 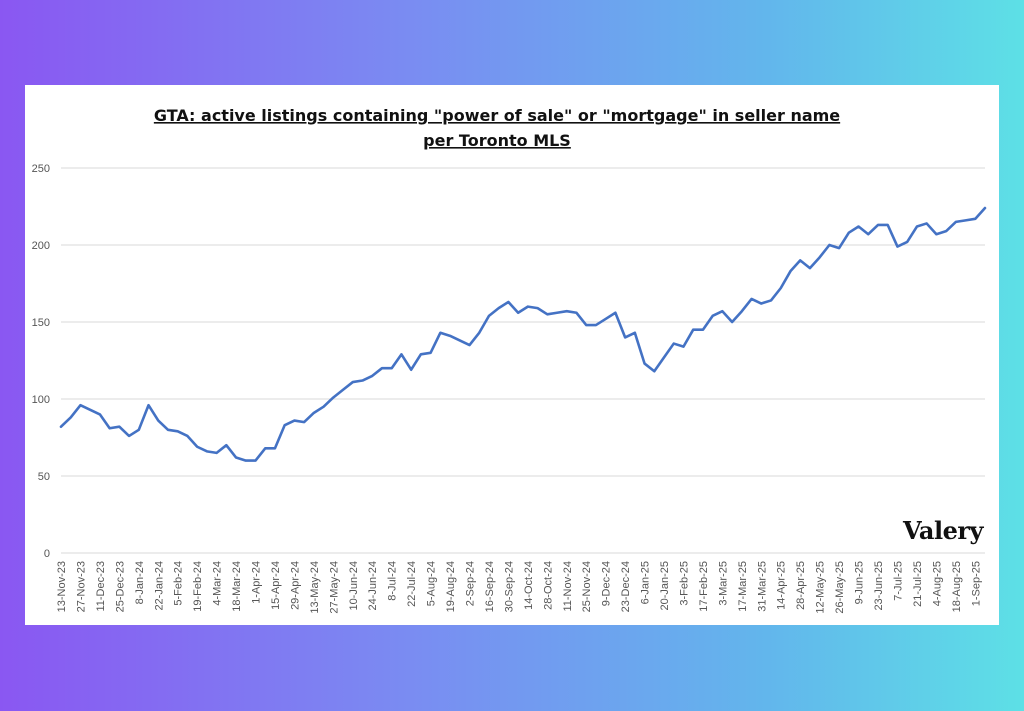 I want to click on x-tick-label: 22-Jul-24, so click(x=412, y=584).